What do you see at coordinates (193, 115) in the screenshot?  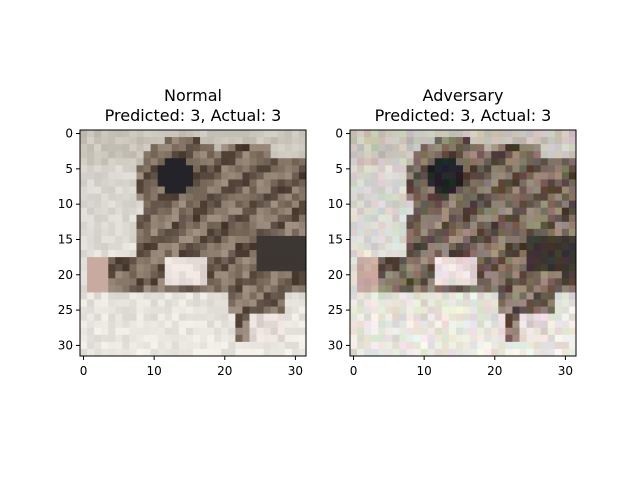 I see `panel-normal-subtitle: Predicted: 3, Actual: 3` at bounding box center [193, 115].